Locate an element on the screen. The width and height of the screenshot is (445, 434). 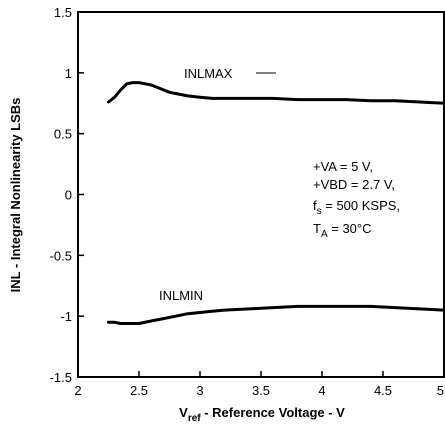
y-tick-label: 1.5 is located at coordinates (63, 12).